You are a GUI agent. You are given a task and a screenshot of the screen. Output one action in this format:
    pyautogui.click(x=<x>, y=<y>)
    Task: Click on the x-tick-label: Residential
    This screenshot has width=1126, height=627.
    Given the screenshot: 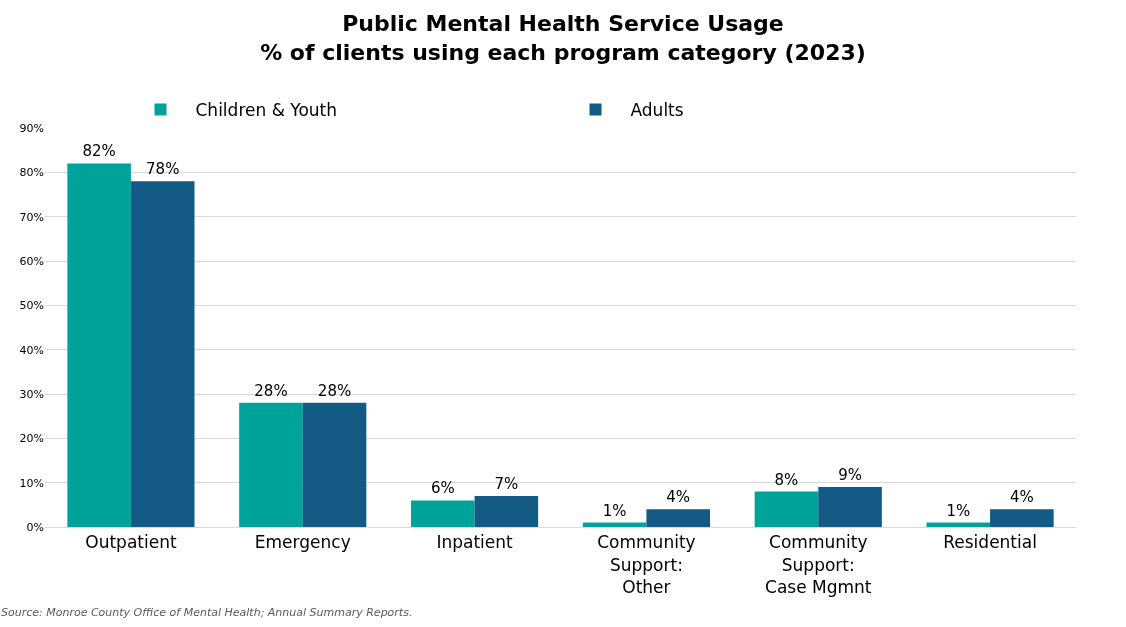 What is the action you would take?
    pyautogui.click(x=990, y=542)
    